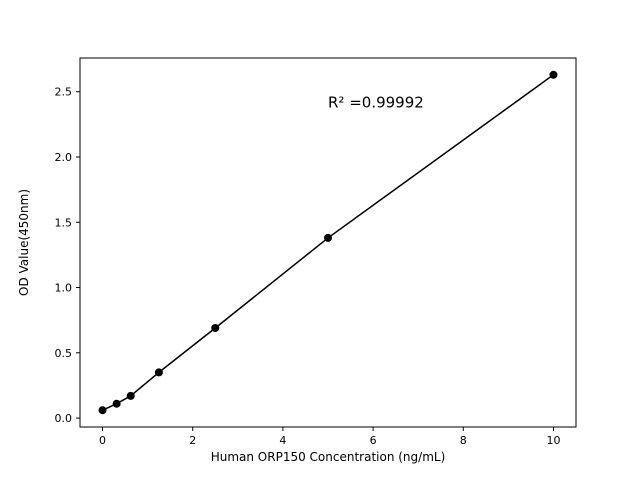 The width and height of the screenshot is (640, 484). Describe the element at coordinates (192, 440) in the screenshot. I see `x-tick-label: 2` at that location.